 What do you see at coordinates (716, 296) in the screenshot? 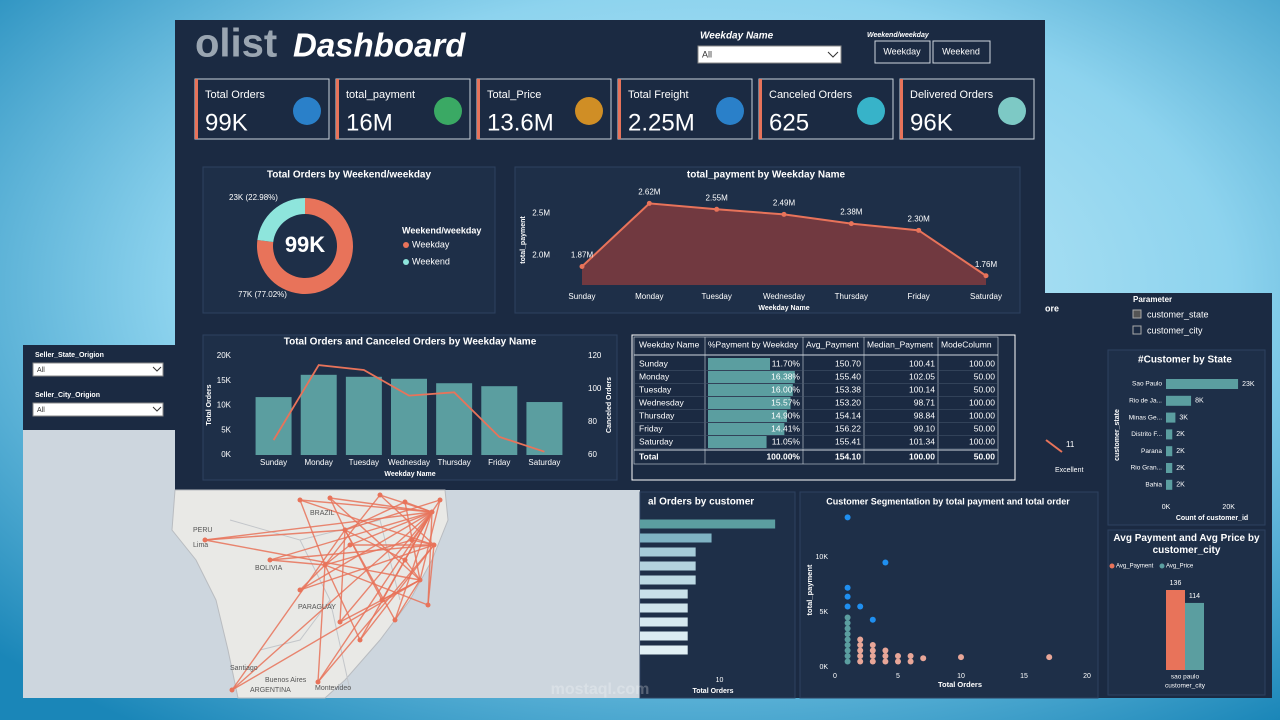
I see `x-tick-label: Tuesday` at bounding box center [716, 296].